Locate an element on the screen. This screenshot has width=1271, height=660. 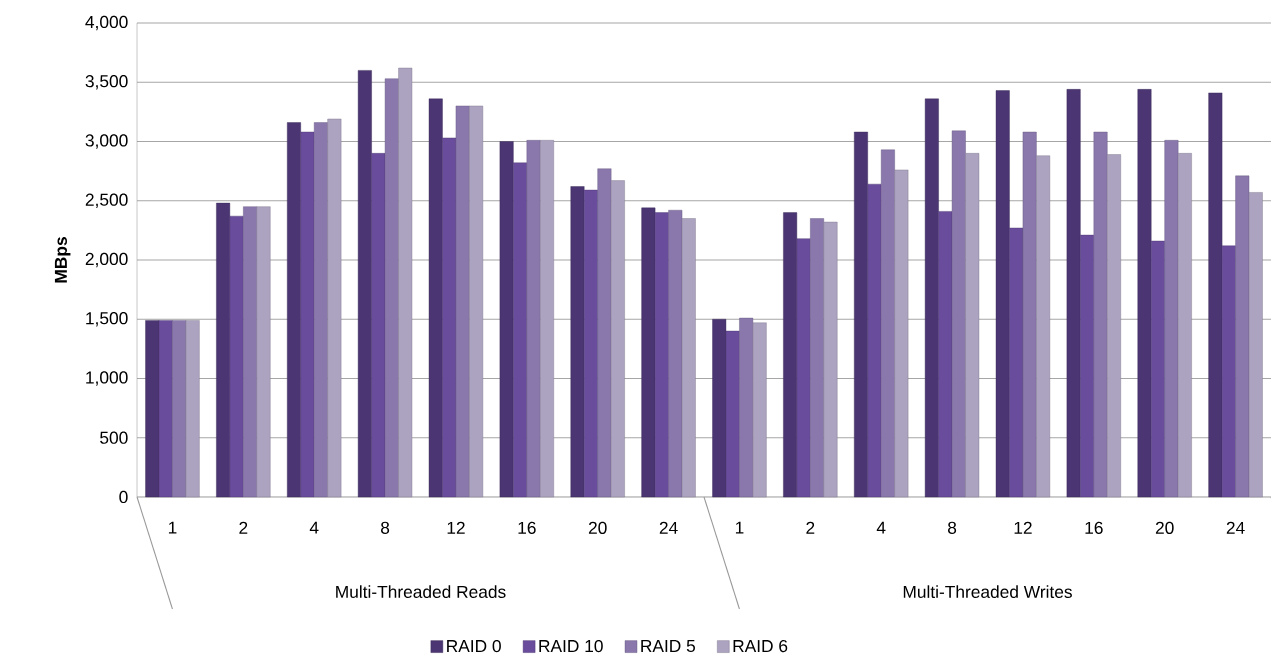
y-tick-label: 3,500 is located at coordinates (106, 82).